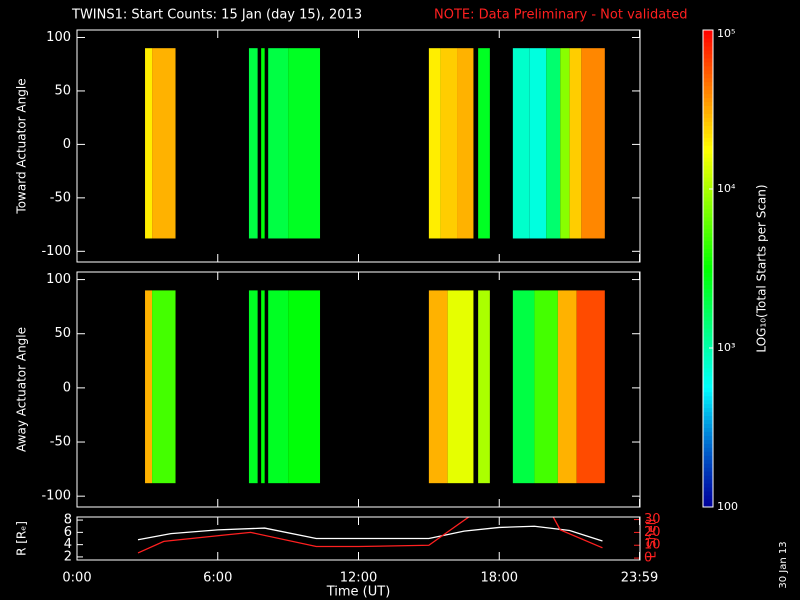  Describe the element at coordinates (762, 268) in the screenshot. I see `colorbar-label: LOG₁₀(Total Starts per Scan)` at that location.